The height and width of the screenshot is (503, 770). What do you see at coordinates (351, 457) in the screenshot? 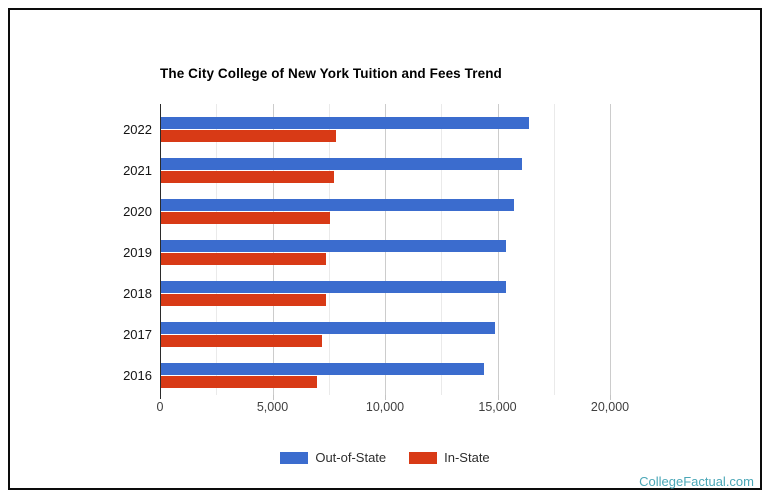
I see `legend-label-out-of-state: Out-of-State` at bounding box center [351, 457].